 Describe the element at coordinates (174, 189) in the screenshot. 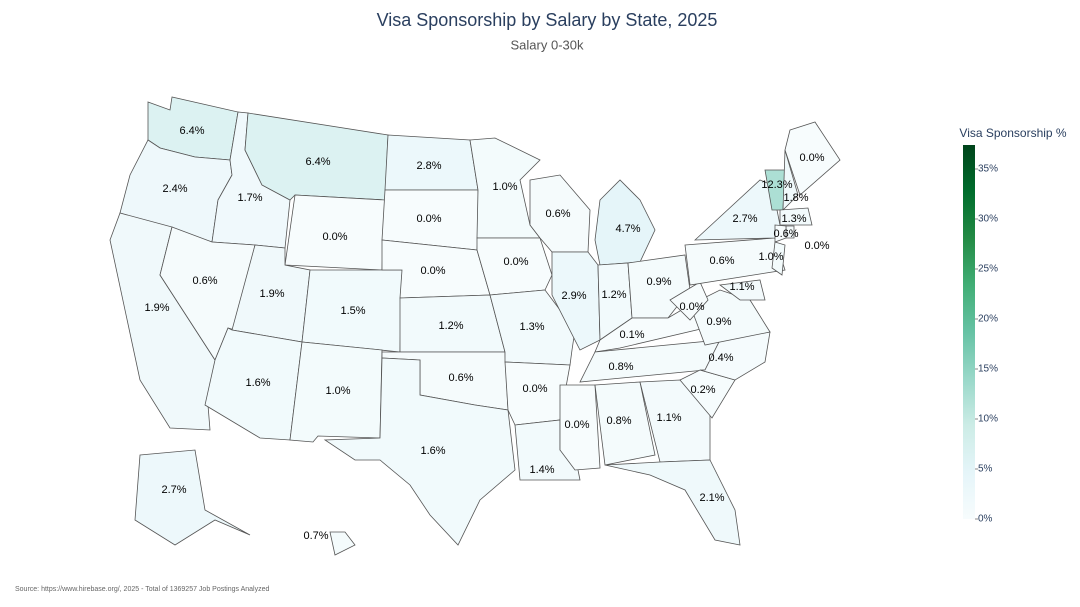

I see `value-label: 2.4%` at that location.